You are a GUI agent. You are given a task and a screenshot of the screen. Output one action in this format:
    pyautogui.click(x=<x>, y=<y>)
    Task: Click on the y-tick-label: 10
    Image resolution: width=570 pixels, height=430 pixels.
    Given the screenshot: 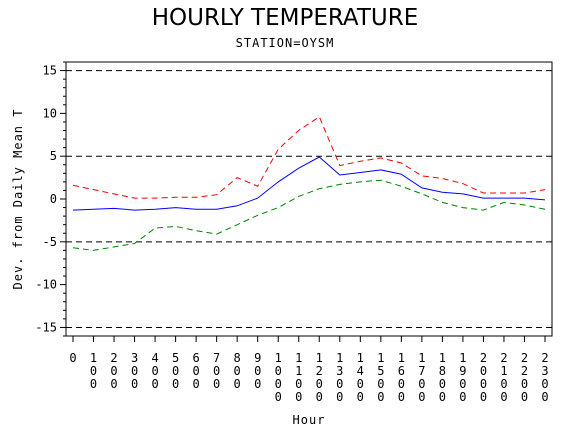 What is the action you would take?
    pyautogui.click(x=50, y=113)
    